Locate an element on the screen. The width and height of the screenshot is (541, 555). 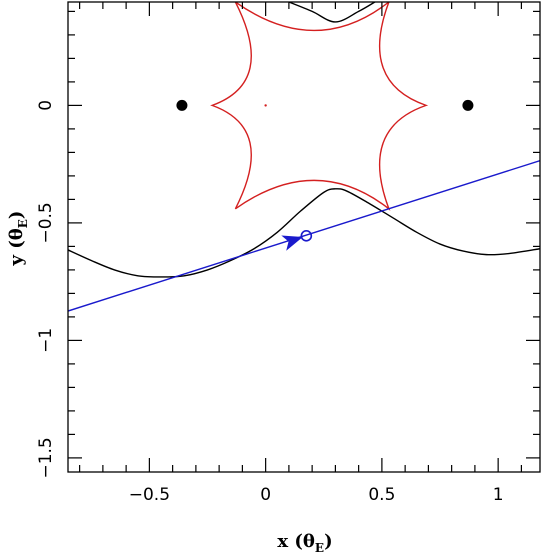
y-tick-label: −0.5 is located at coordinates (46, 222).